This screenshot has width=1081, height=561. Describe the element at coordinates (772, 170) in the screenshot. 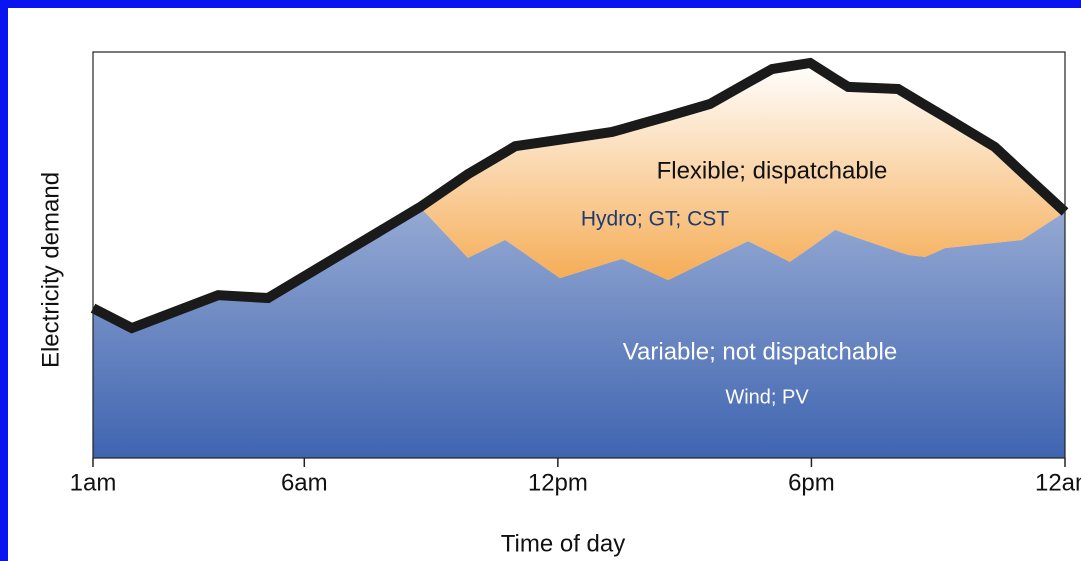

I see `area-name: Flexible; dispatchable` at that location.